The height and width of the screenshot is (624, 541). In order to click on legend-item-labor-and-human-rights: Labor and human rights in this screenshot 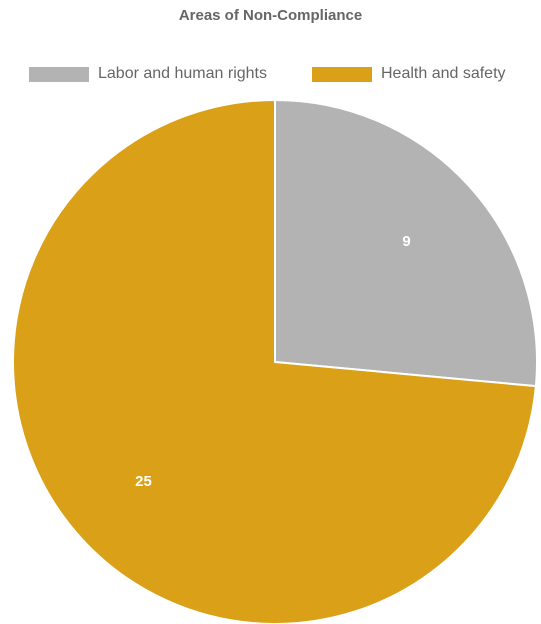, I will do `click(148, 74)`.